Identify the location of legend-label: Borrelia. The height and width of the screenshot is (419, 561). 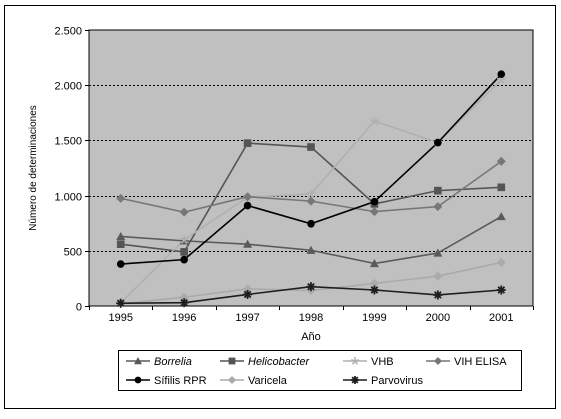
(173, 362).